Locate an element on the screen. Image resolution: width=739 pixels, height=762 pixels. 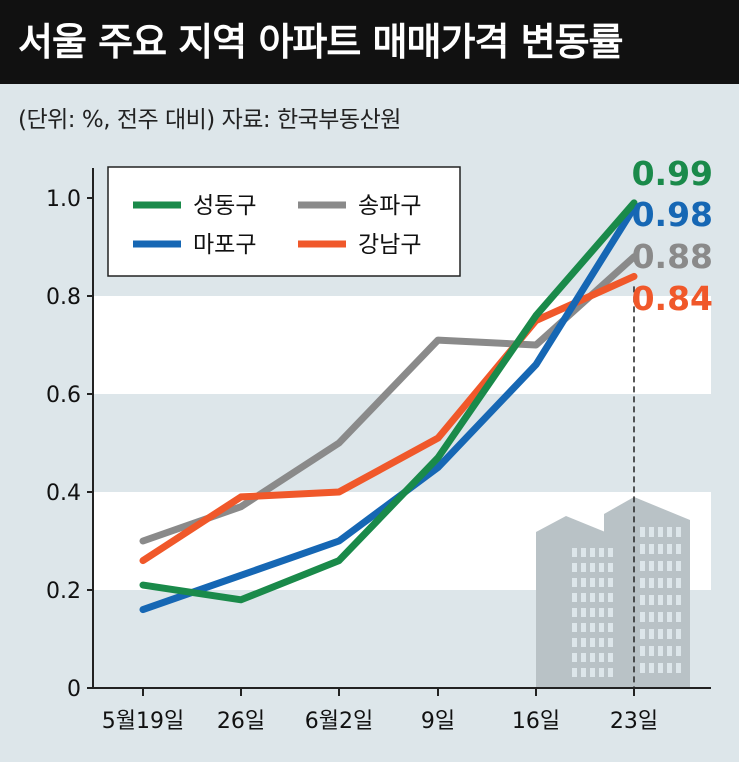
y-tick-label: 0 is located at coordinates (74, 689).